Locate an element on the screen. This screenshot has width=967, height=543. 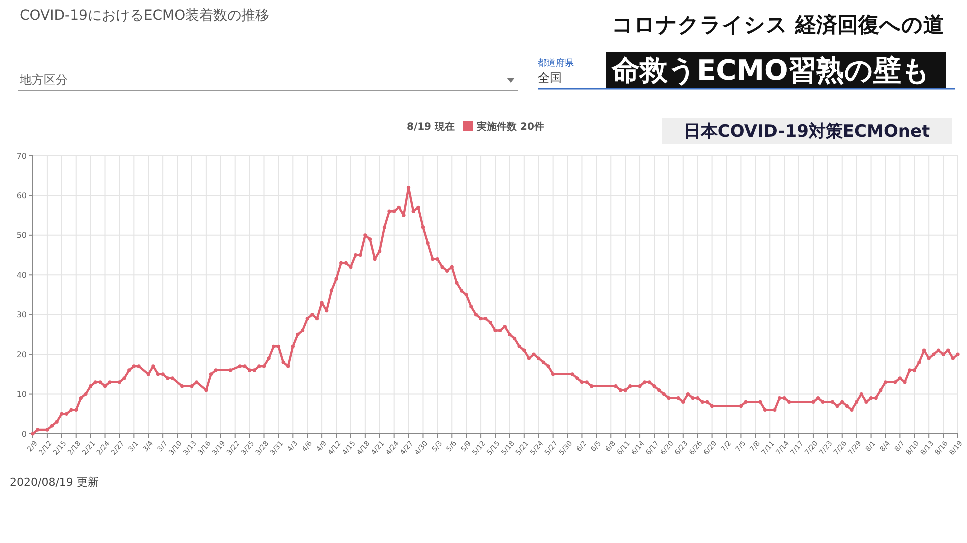
text: 2020/08/19 更新 is located at coordinates (54, 482).